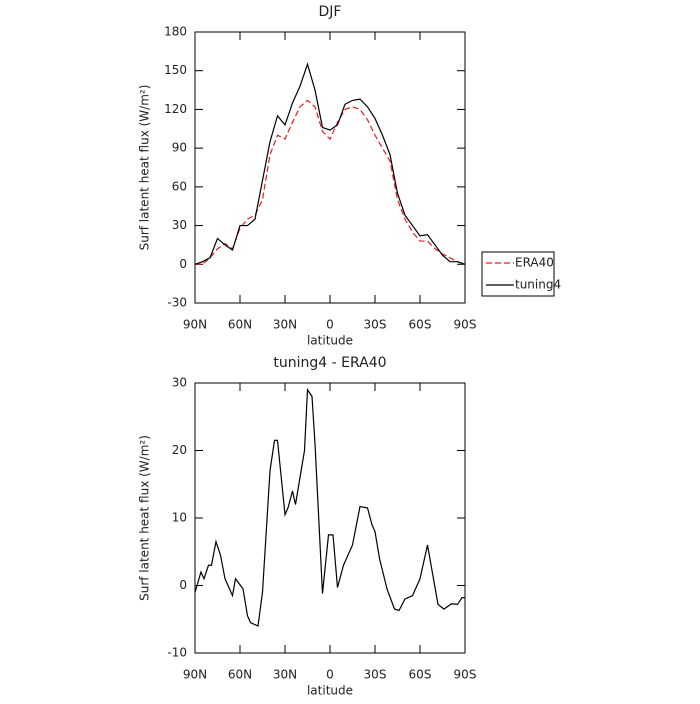 The height and width of the screenshot is (704, 700). I want to click on y-tick-label: -30, so click(177, 303).